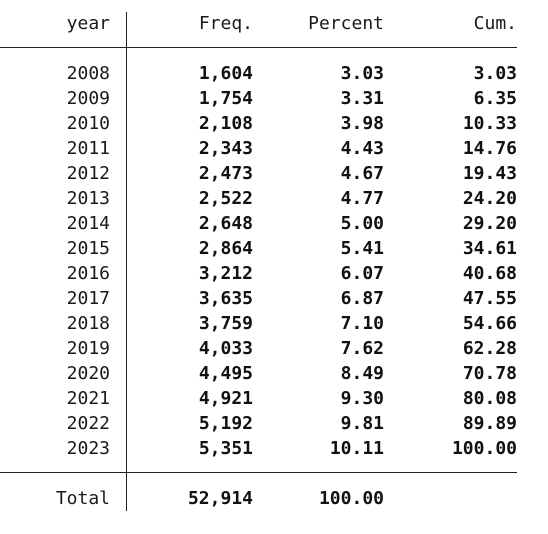  I want to click on row-cum: 6.35, so click(495, 98).